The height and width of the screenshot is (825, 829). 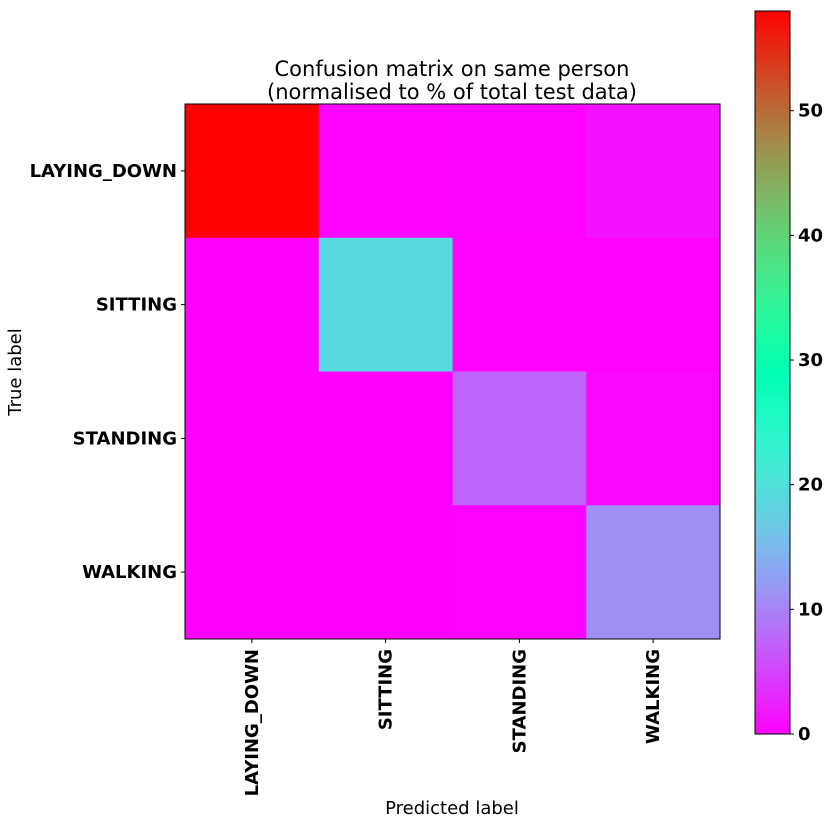 I want to click on colorbar-tick-label: 50, so click(x=810, y=111).